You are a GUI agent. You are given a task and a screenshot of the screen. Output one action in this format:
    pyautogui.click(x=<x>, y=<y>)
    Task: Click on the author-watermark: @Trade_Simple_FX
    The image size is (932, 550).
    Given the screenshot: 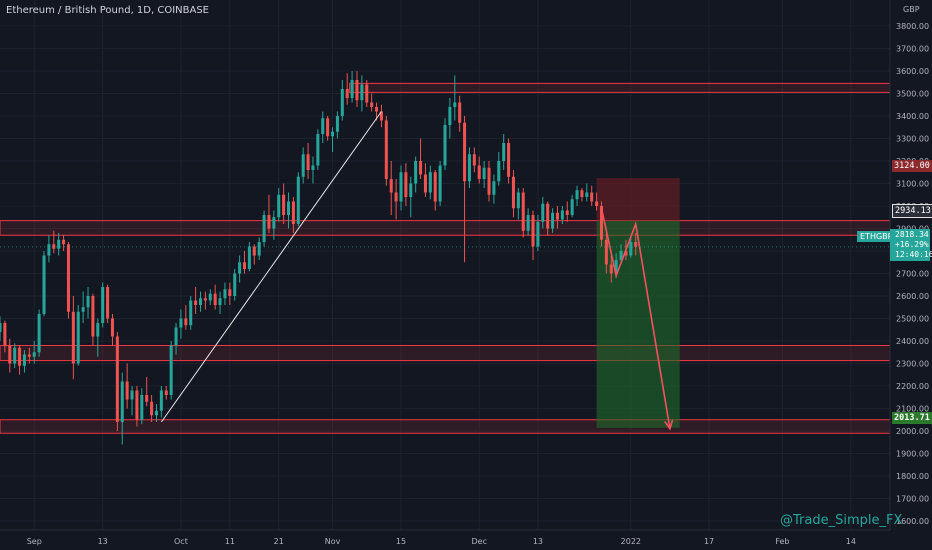 What is the action you would take?
    pyautogui.click(x=841, y=520)
    